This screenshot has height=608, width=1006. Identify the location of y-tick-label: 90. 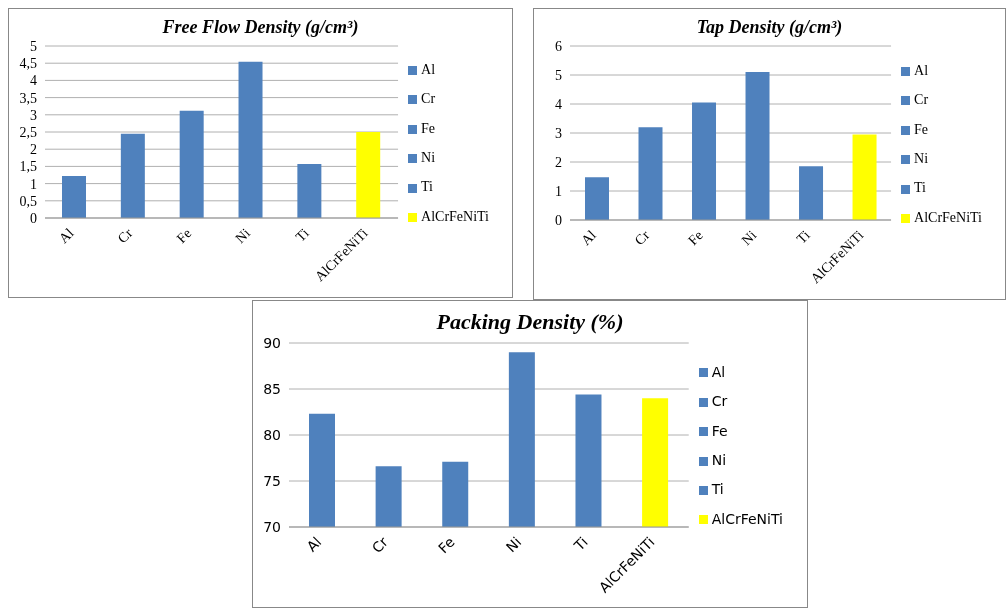
(272, 342).